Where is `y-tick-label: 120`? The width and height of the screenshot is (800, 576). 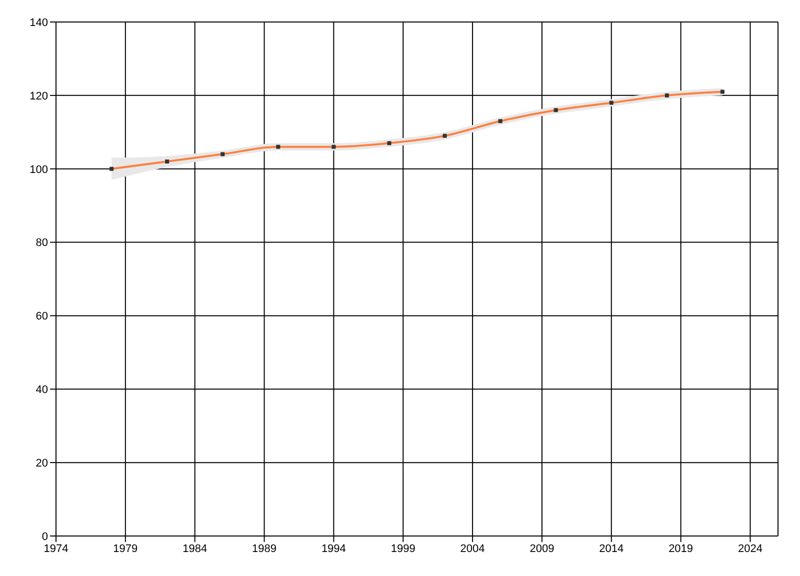 y-tick-label: 120 is located at coordinates (39, 96).